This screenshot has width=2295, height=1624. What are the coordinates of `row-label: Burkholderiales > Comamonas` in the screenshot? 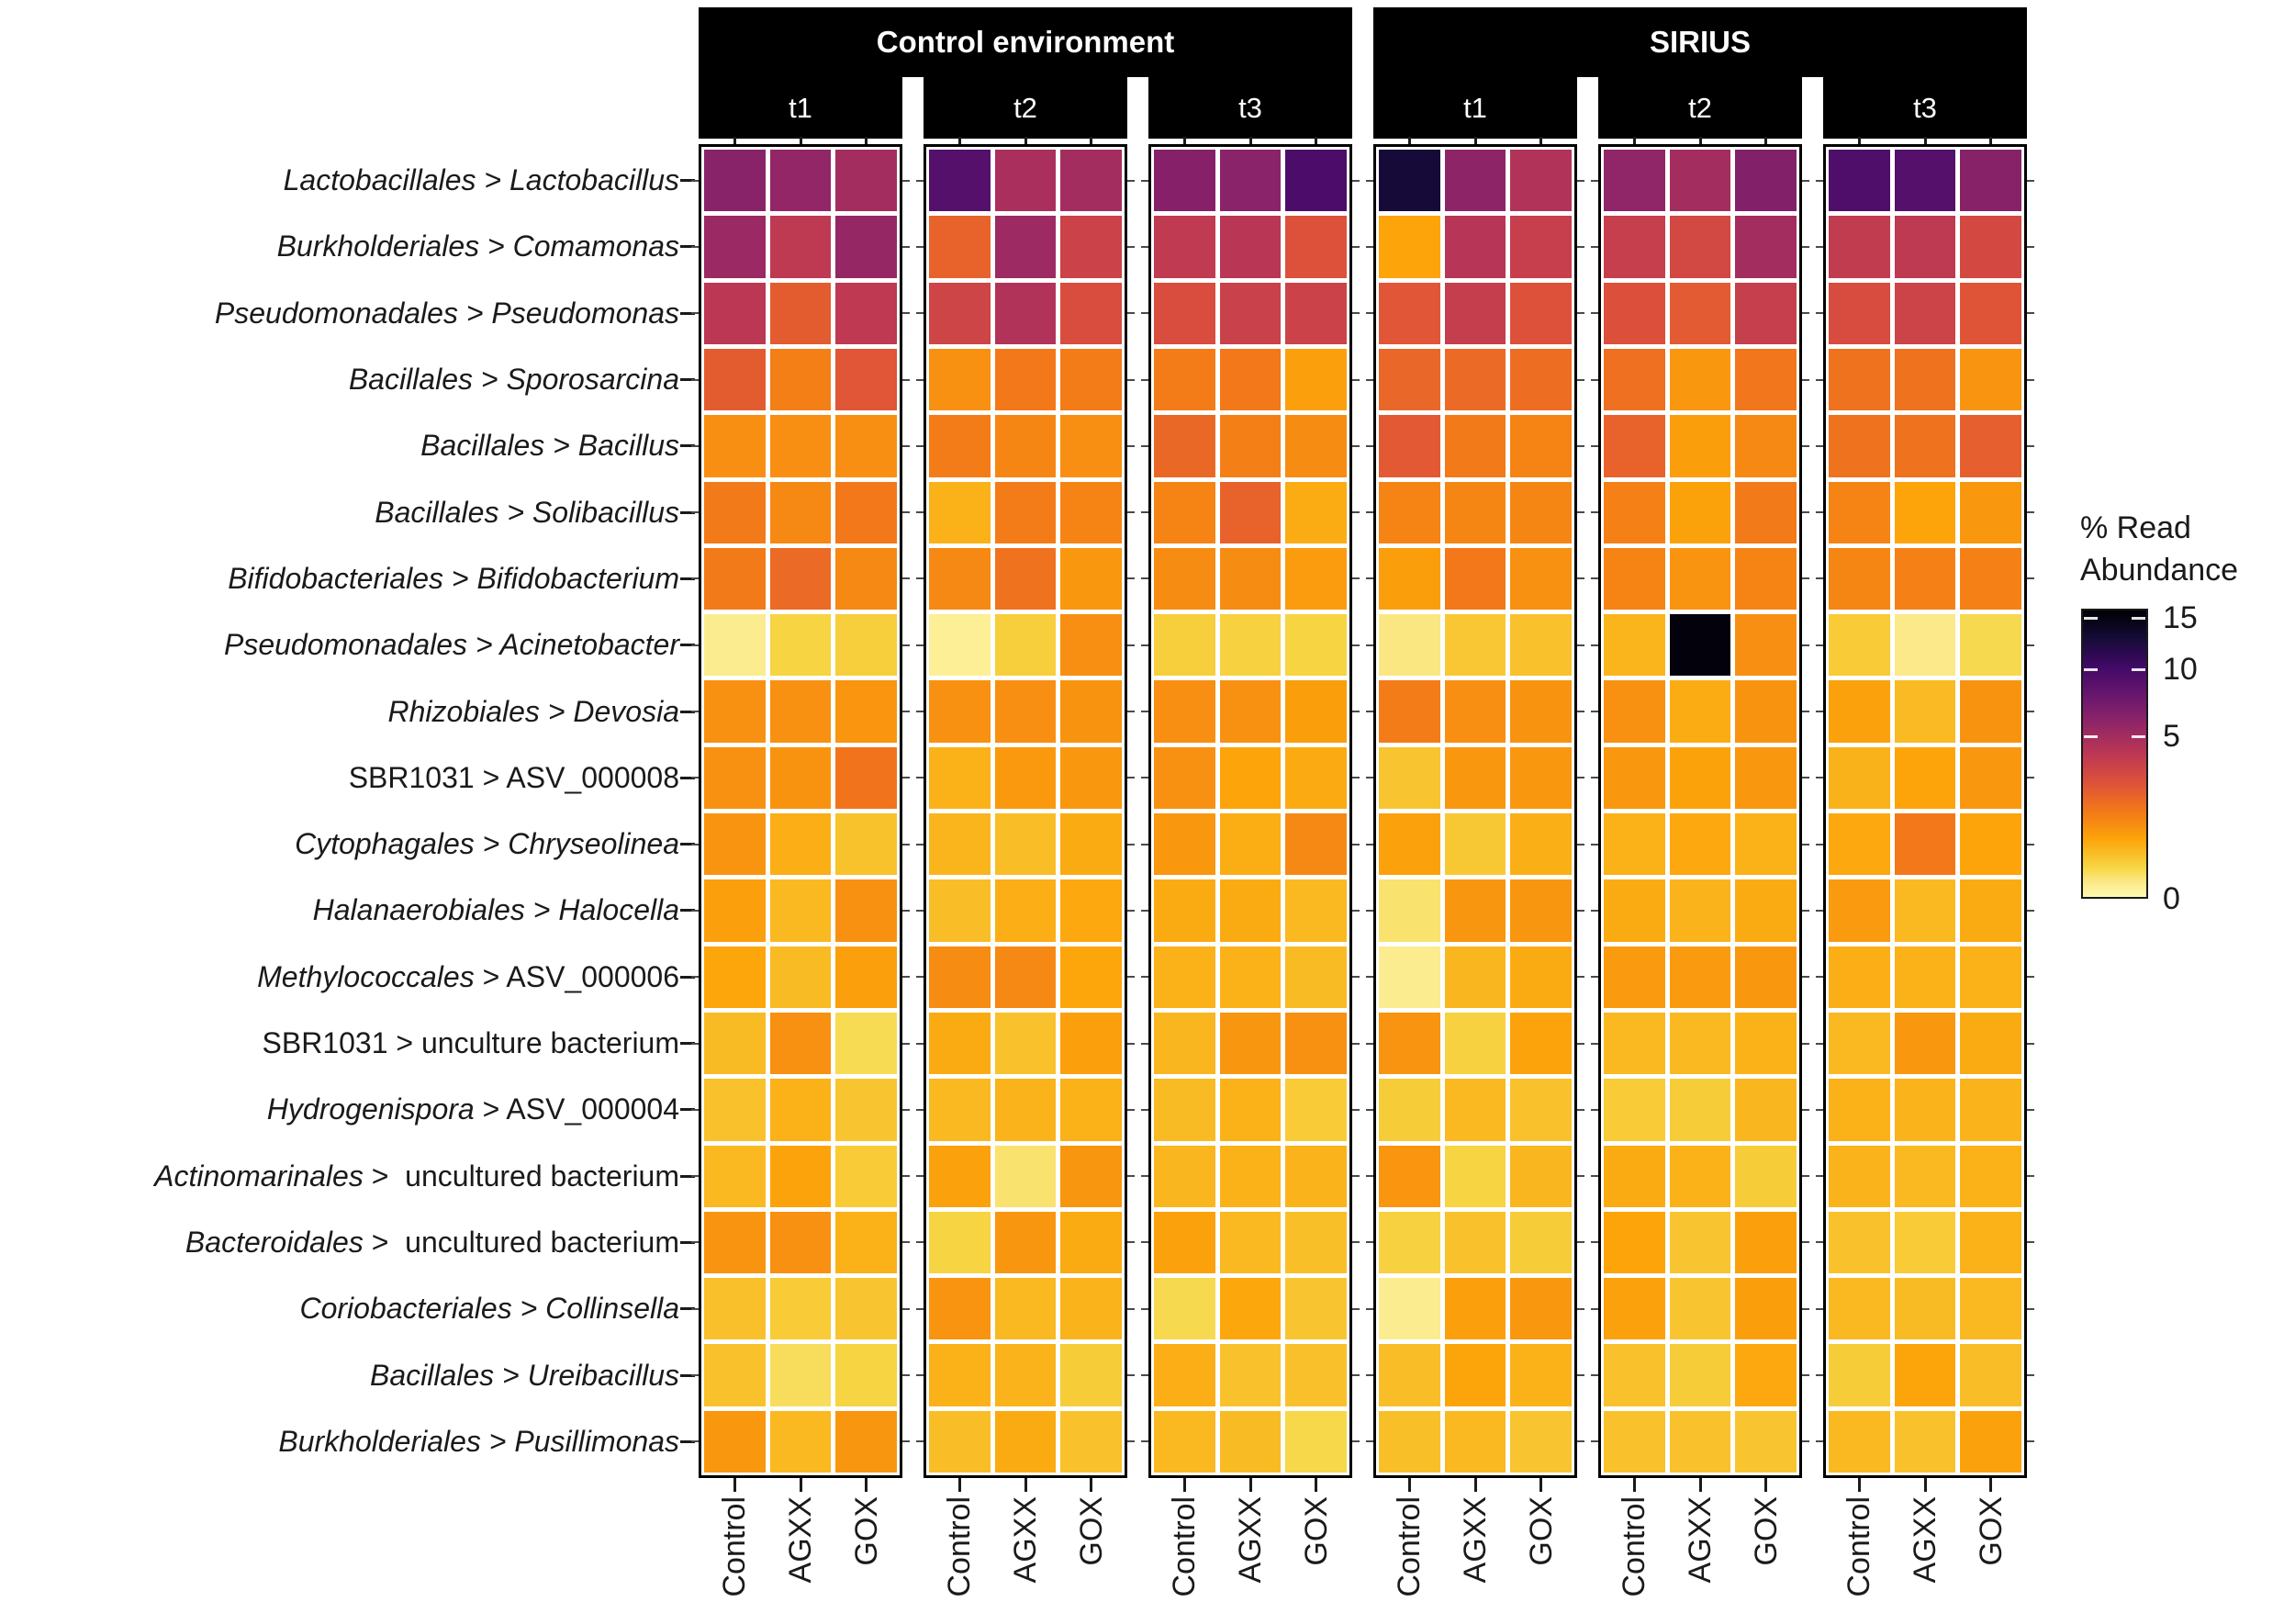 It's located at (339, 247).